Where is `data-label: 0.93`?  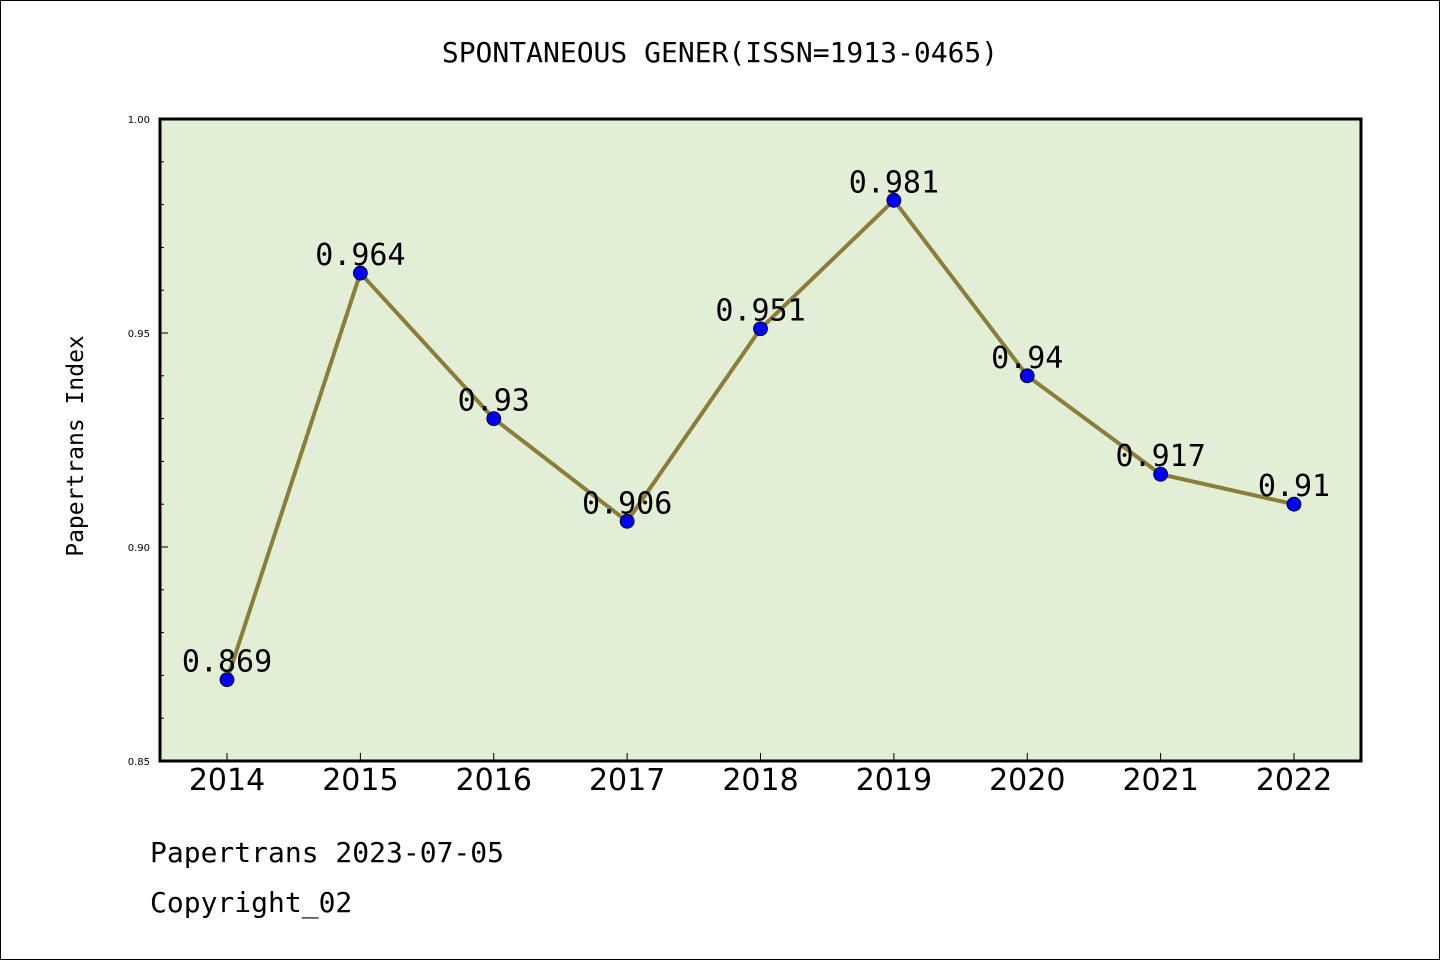
data-label: 0.93 is located at coordinates (494, 401).